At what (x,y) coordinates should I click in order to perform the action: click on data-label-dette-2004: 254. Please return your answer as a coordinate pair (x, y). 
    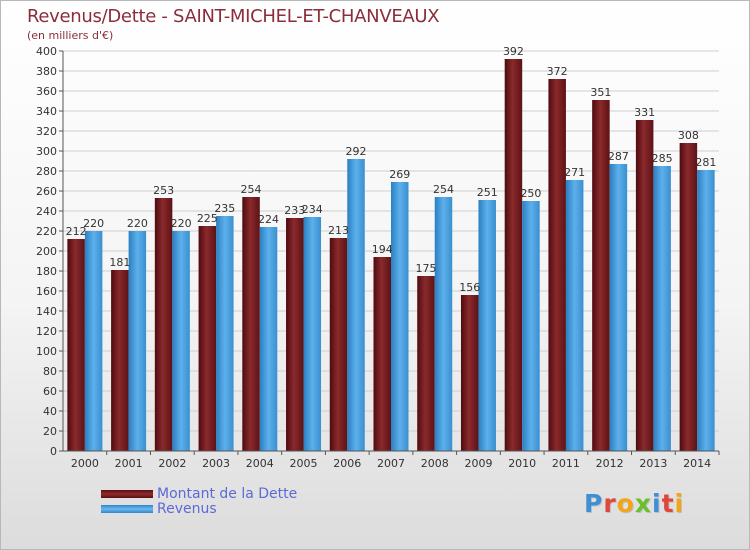
    Looking at the image, I should click on (251, 189).